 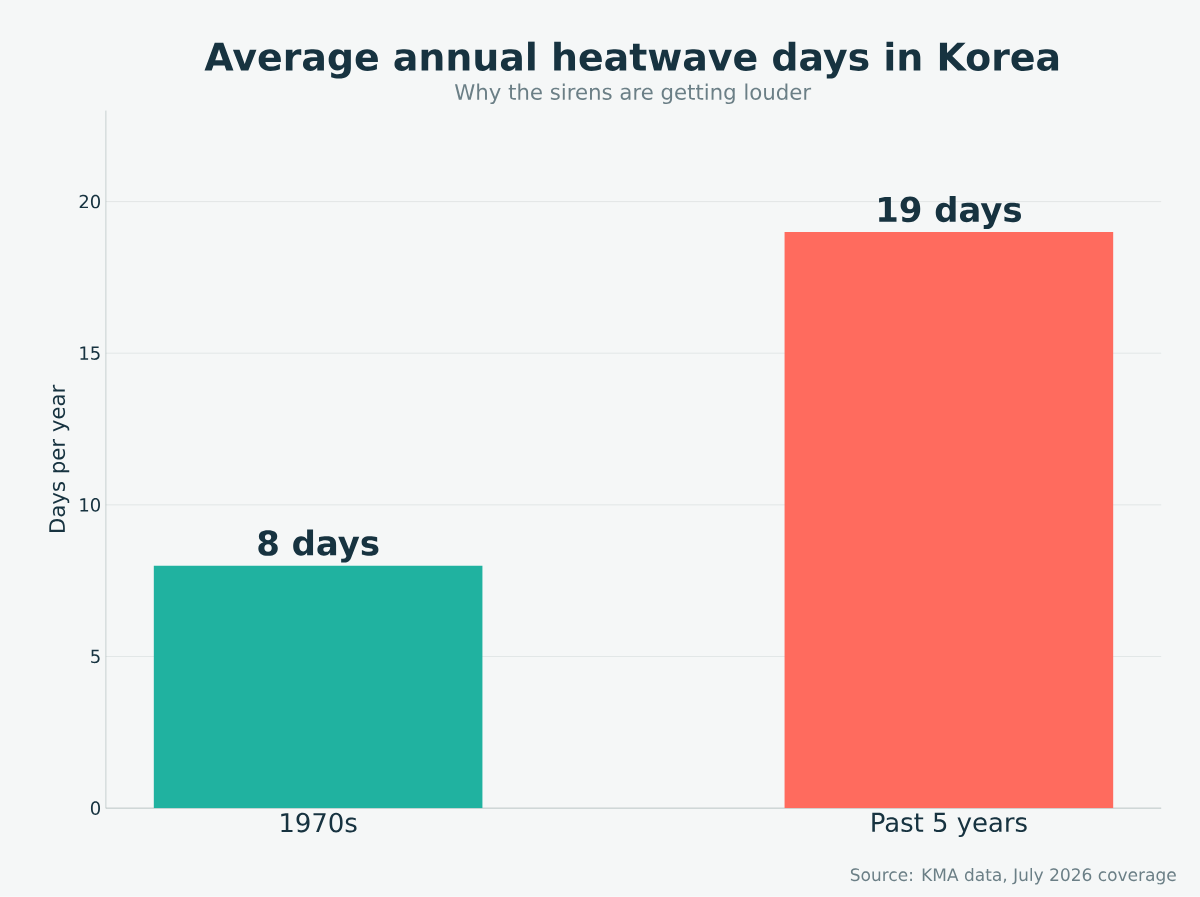 What do you see at coordinates (90, 505) in the screenshot?
I see `y-tick-label: 10` at bounding box center [90, 505].